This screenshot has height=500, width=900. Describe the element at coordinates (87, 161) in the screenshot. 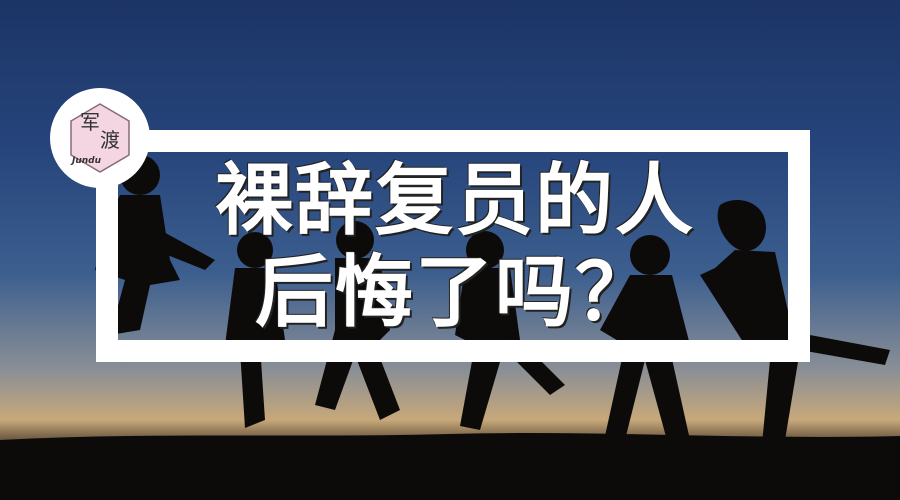

I see `logo-subtitle: Jundu` at that location.